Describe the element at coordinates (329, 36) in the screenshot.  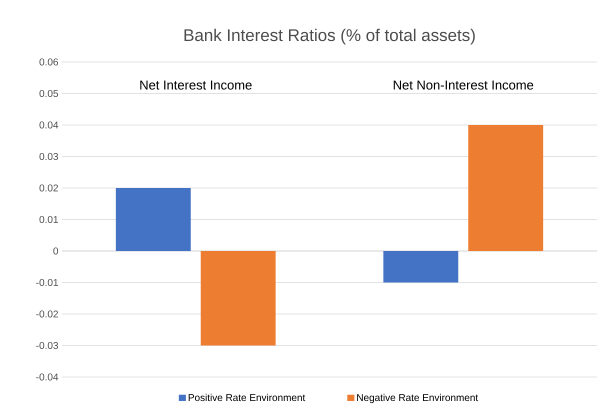
I see `chart-title: Bank Interest Ratios (% of total assets)` at that location.